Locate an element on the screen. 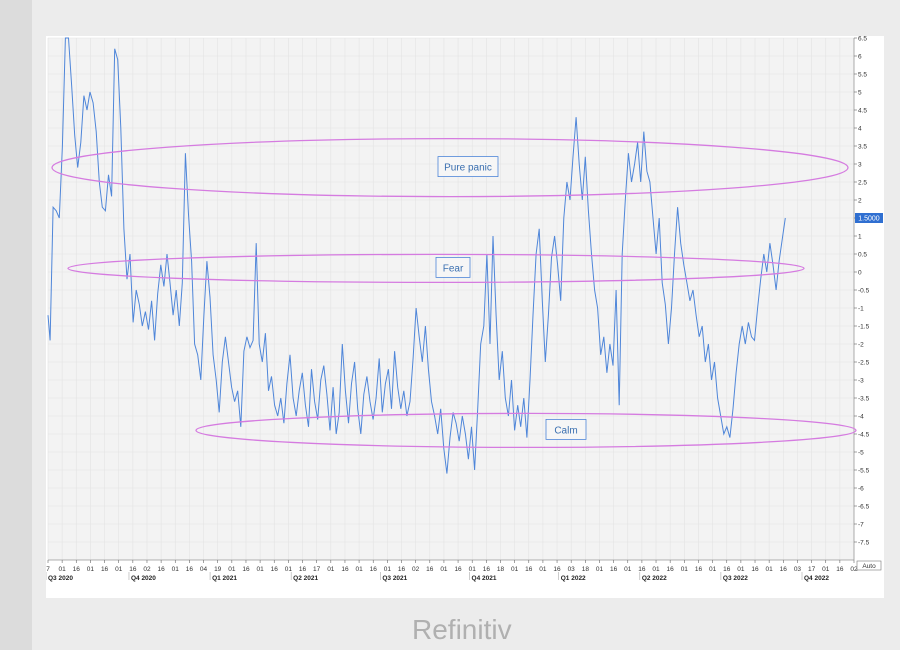 The width and height of the screenshot is (900, 650). x-tick-label: 18 is located at coordinates (586, 569).